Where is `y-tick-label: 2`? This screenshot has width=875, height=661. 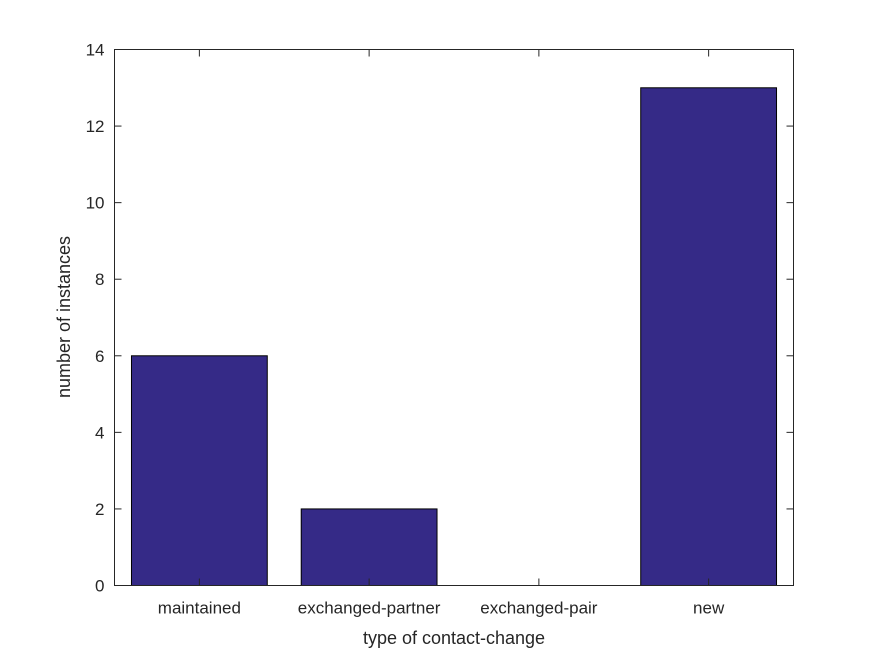
y-tick-label: 2 is located at coordinates (99, 509).